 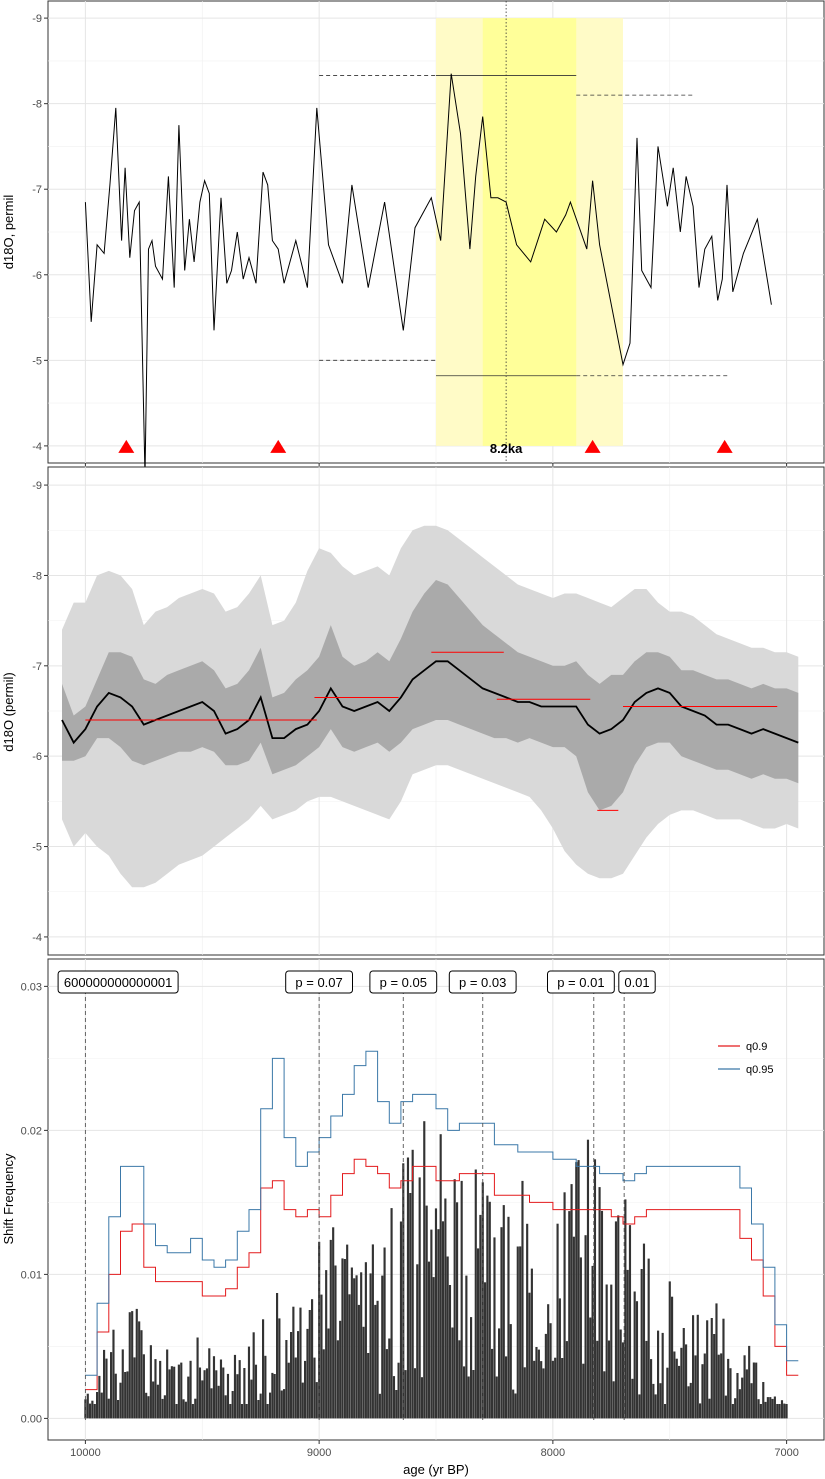 What do you see at coordinates (760, 1070) in the screenshot?
I see `legend-label-q95: q0.95` at bounding box center [760, 1070].